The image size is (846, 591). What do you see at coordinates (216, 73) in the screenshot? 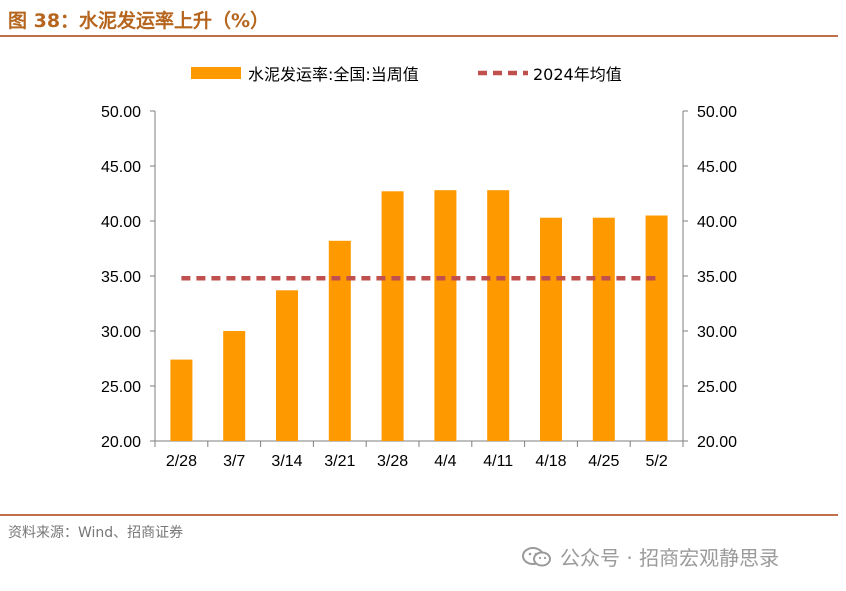
I see `legend-swatch-bar` at bounding box center [216, 73].